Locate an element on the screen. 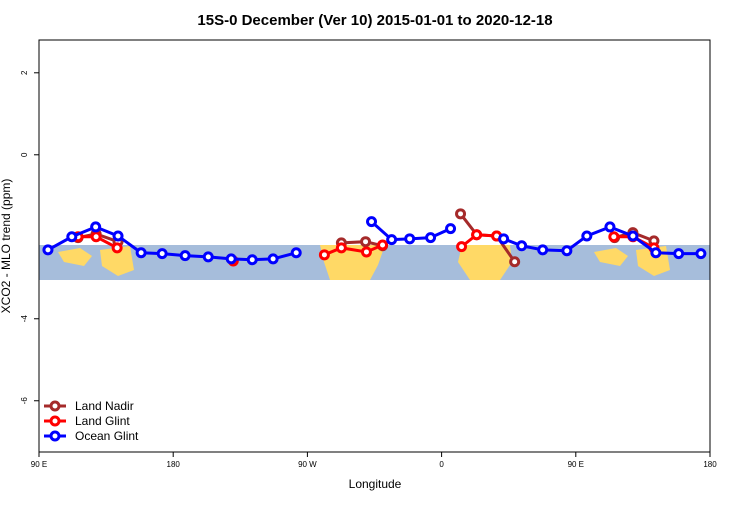 The image size is (750, 505). x-tick-label: 0 is located at coordinates (441, 464).